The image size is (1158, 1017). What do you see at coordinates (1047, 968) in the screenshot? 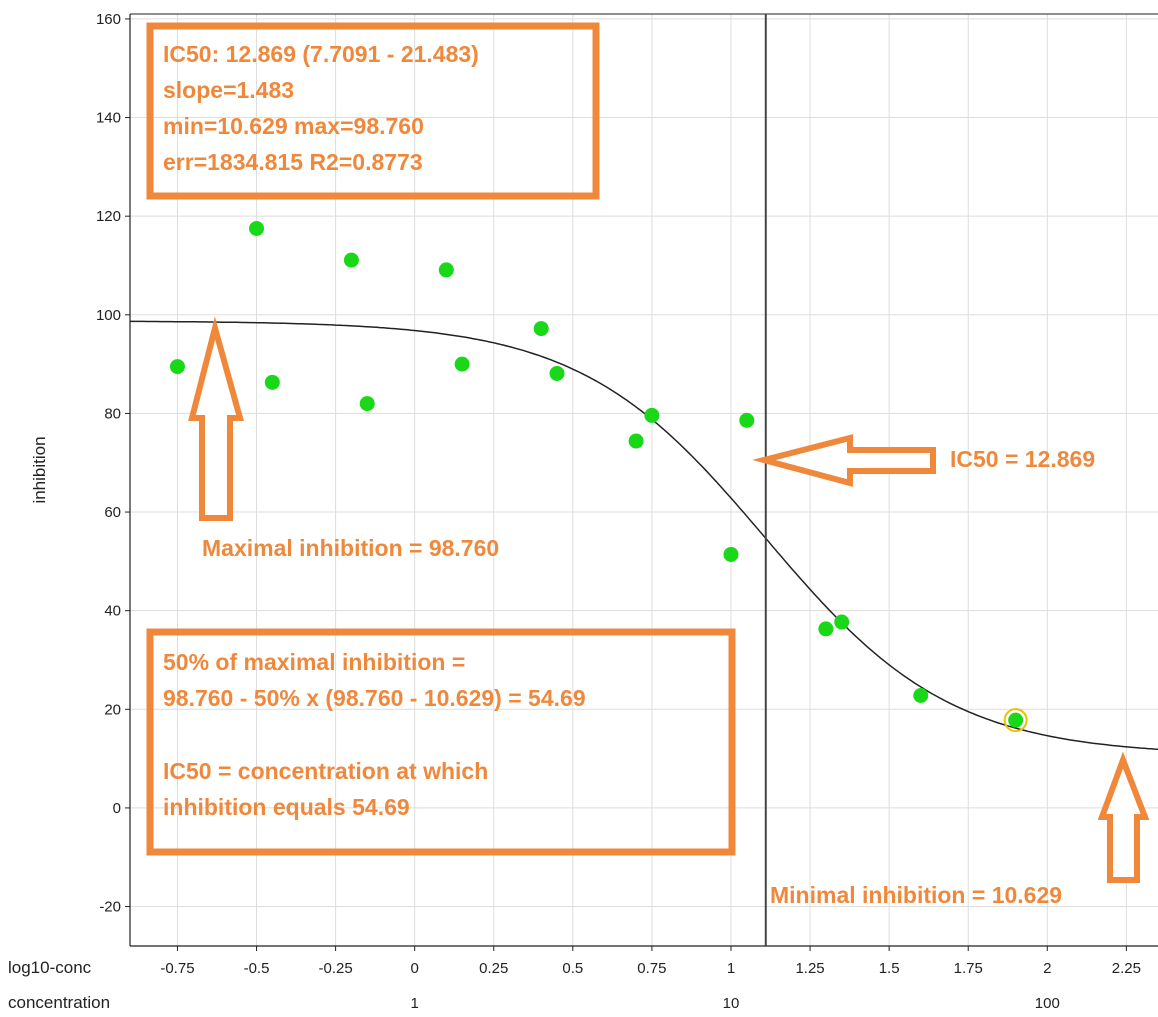
I see `x-tick-label: 2` at bounding box center [1047, 968].